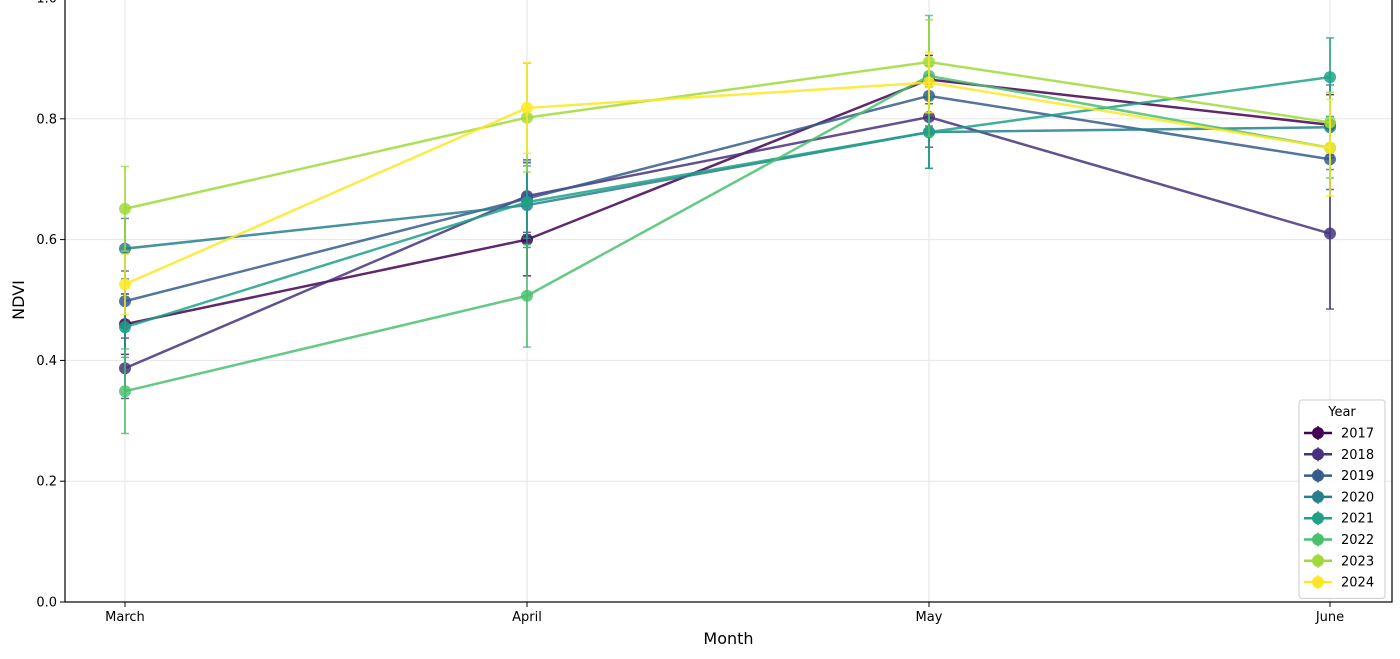 The image size is (1400, 659). Describe the element at coordinates (1339, 476) in the screenshot. I see `legend-item-2019: 2019` at that location.